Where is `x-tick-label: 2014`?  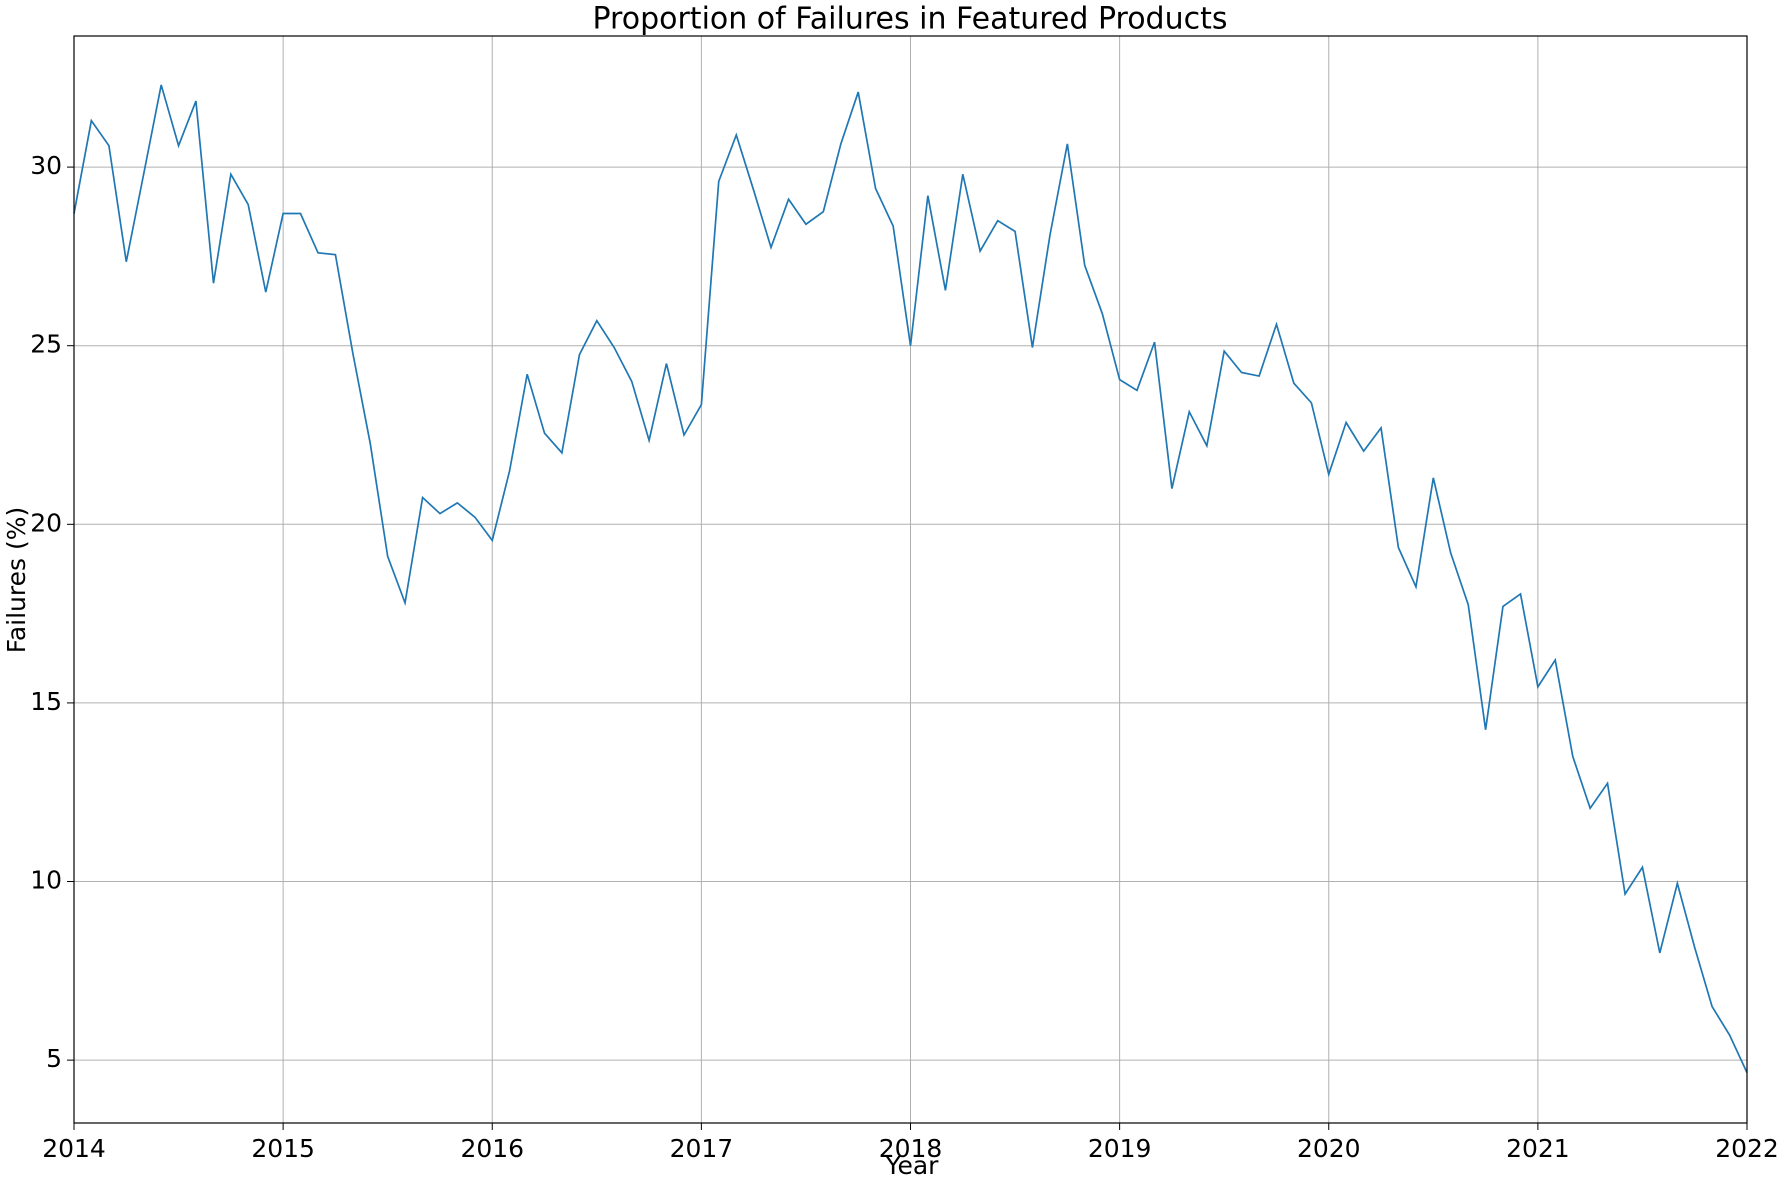 x-tick-label: 2014 is located at coordinates (74, 1148).